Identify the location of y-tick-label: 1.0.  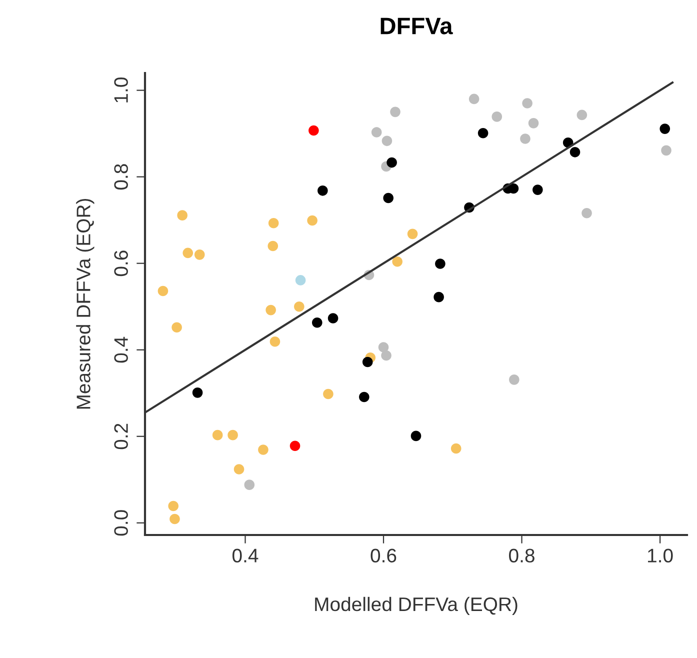
(121, 90).